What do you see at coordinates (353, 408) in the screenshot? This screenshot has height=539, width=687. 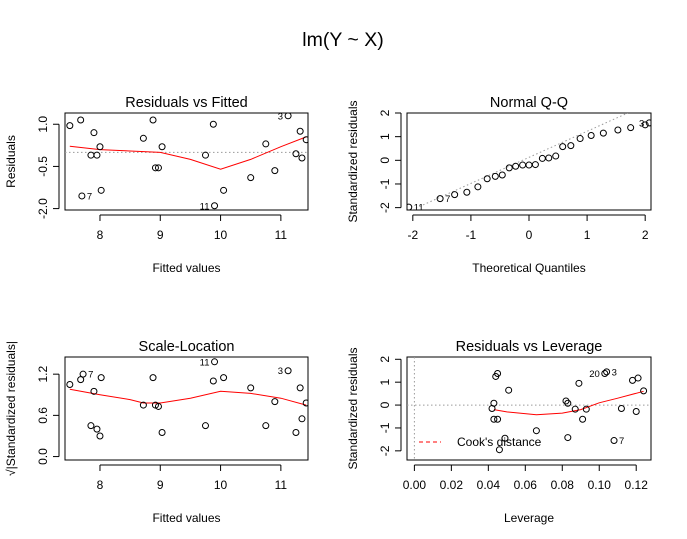 I see `y-axis-label: Standardized residuals` at bounding box center [353, 408].